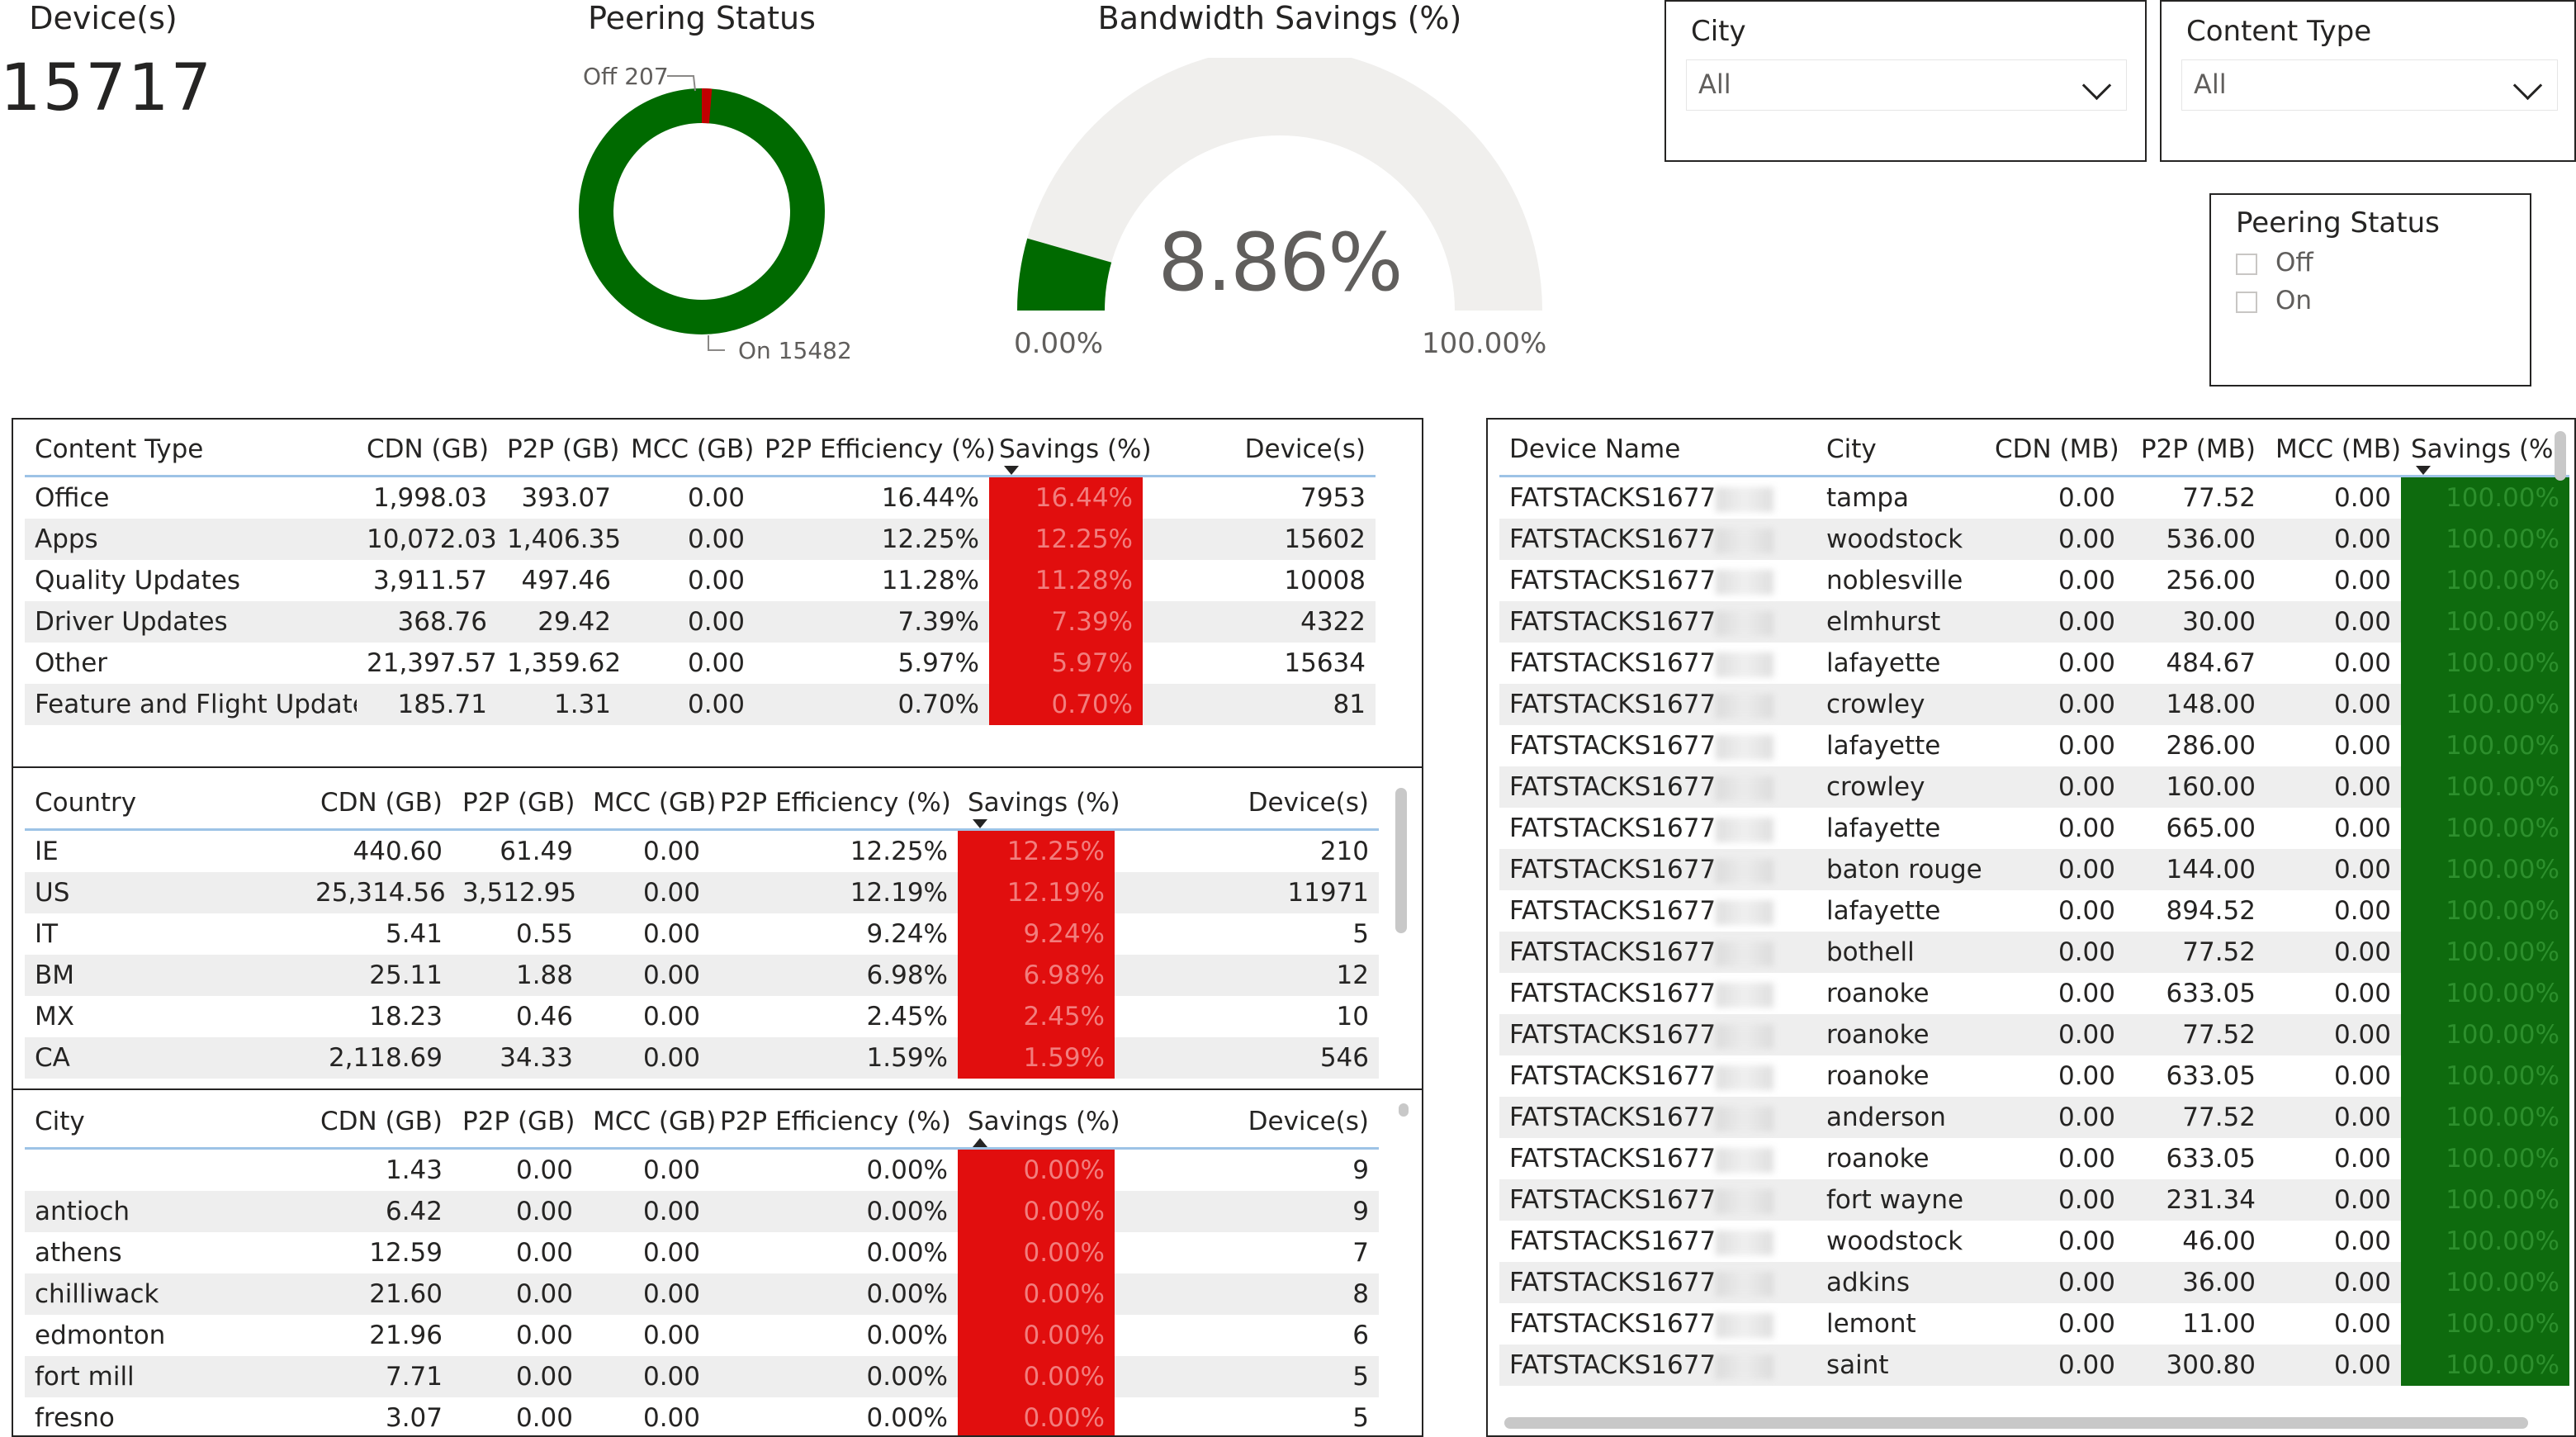 This screenshot has height=1437, width=2576. What do you see at coordinates (2423, 471) in the screenshot?
I see `sort-descending-icon` at bounding box center [2423, 471].